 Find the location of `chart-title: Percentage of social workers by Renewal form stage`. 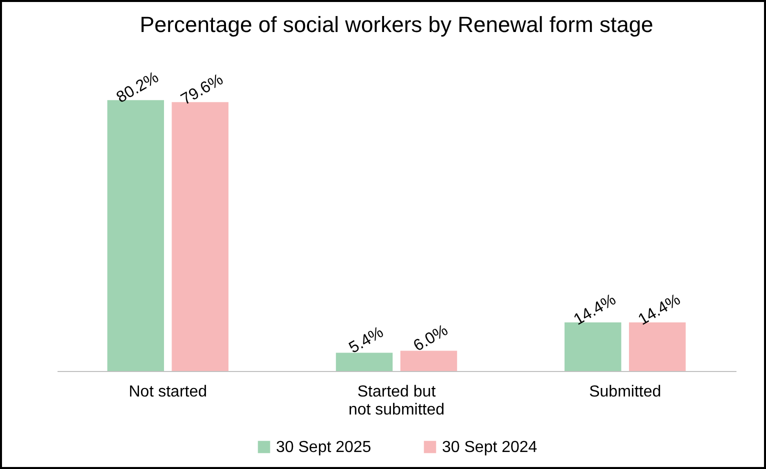

chart-title: Percentage of social workers by Renewal form stage is located at coordinates (397, 24).